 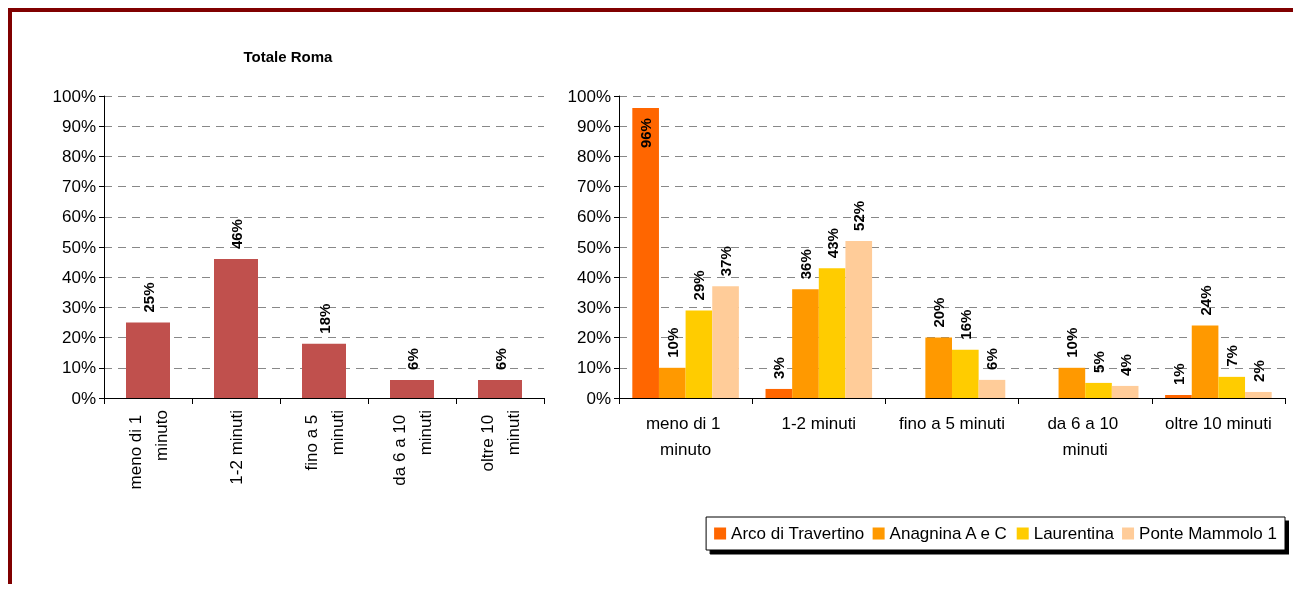 I want to click on data-label: 7%, so click(x=1232, y=356).